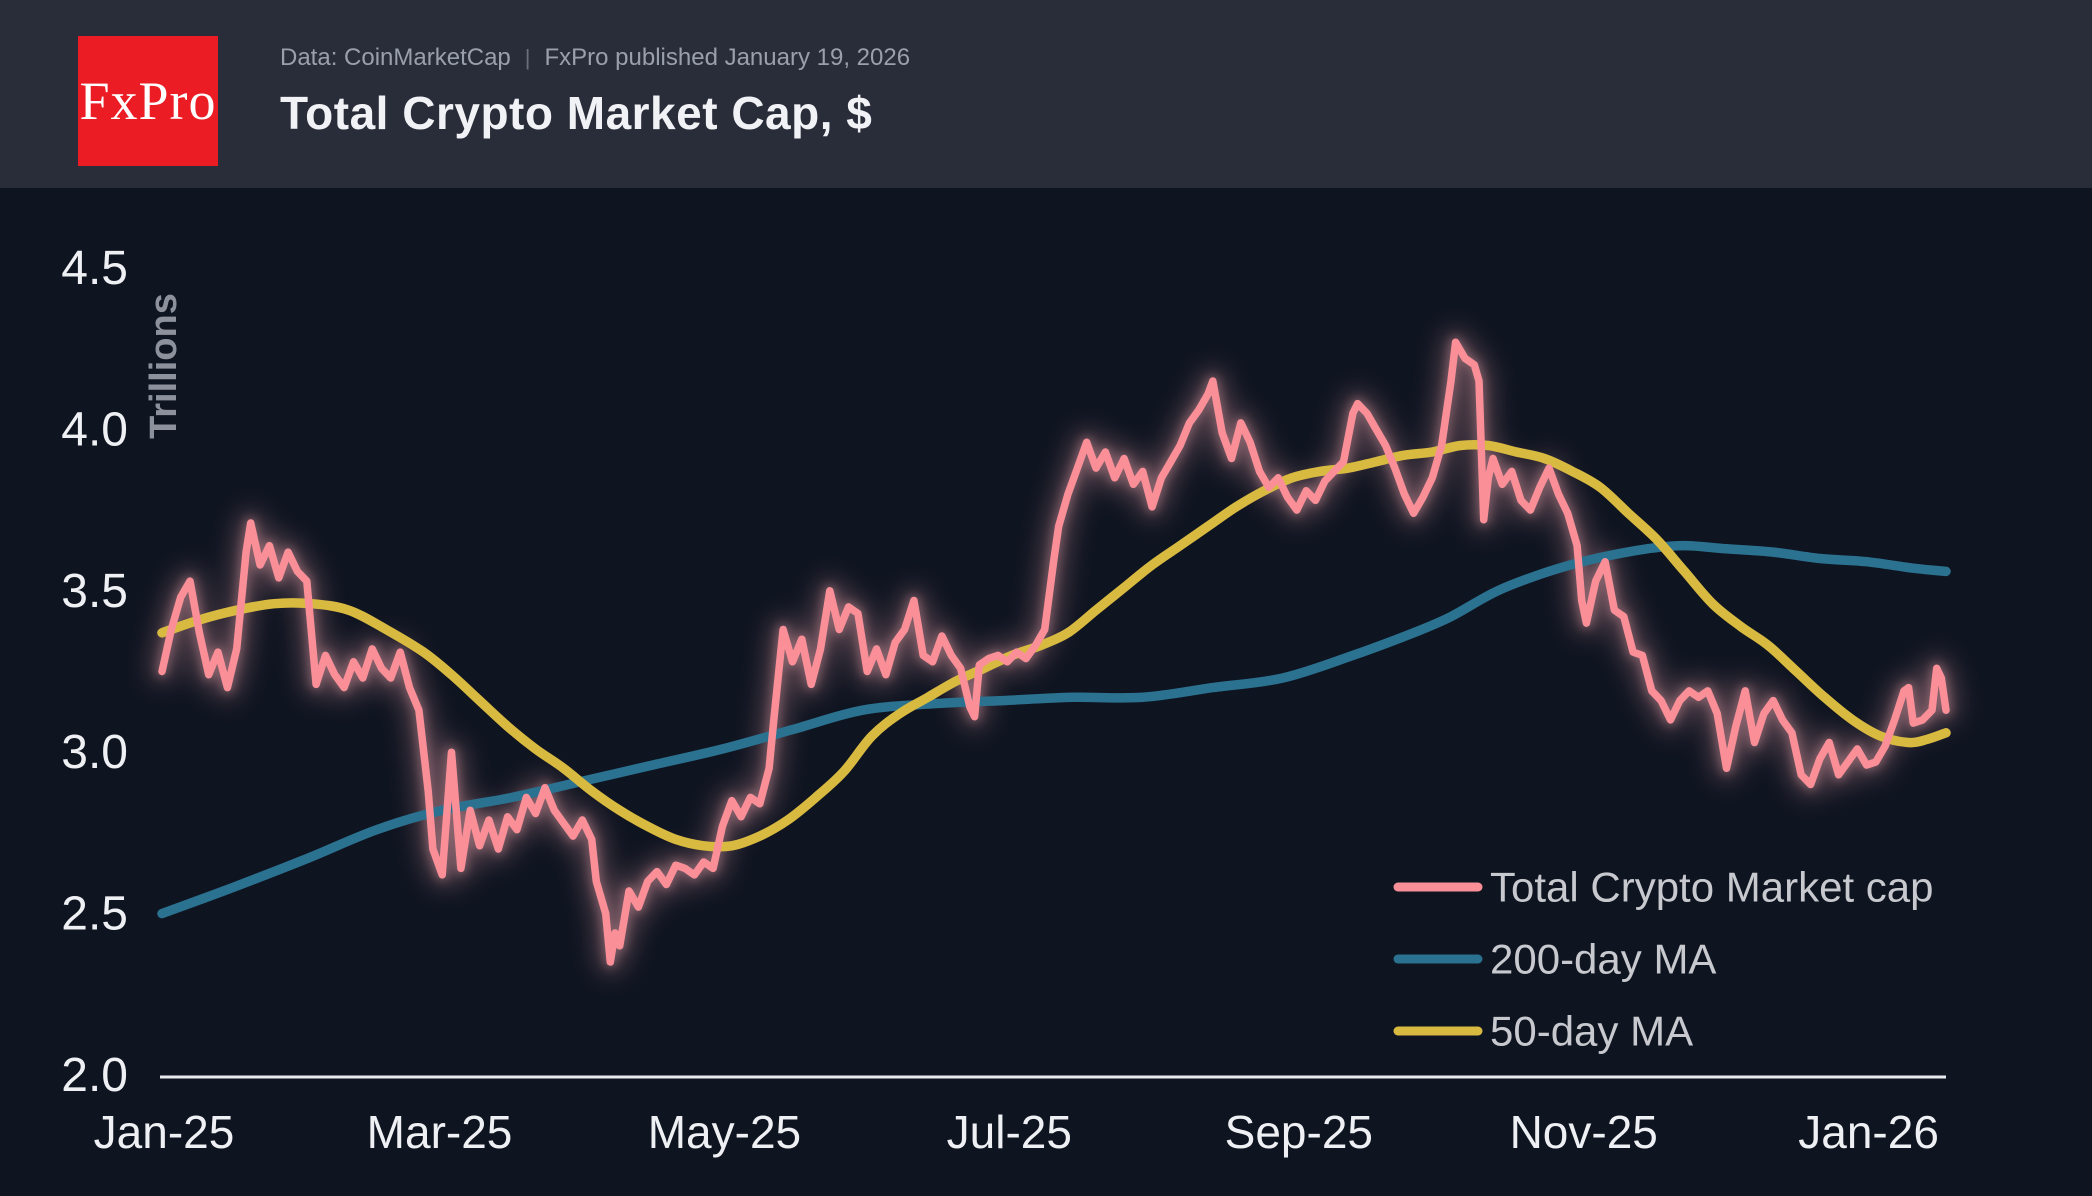 The height and width of the screenshot is (1196, 2092). I want to click on x-tick-label: Nov-25, so click(1584, 1132).